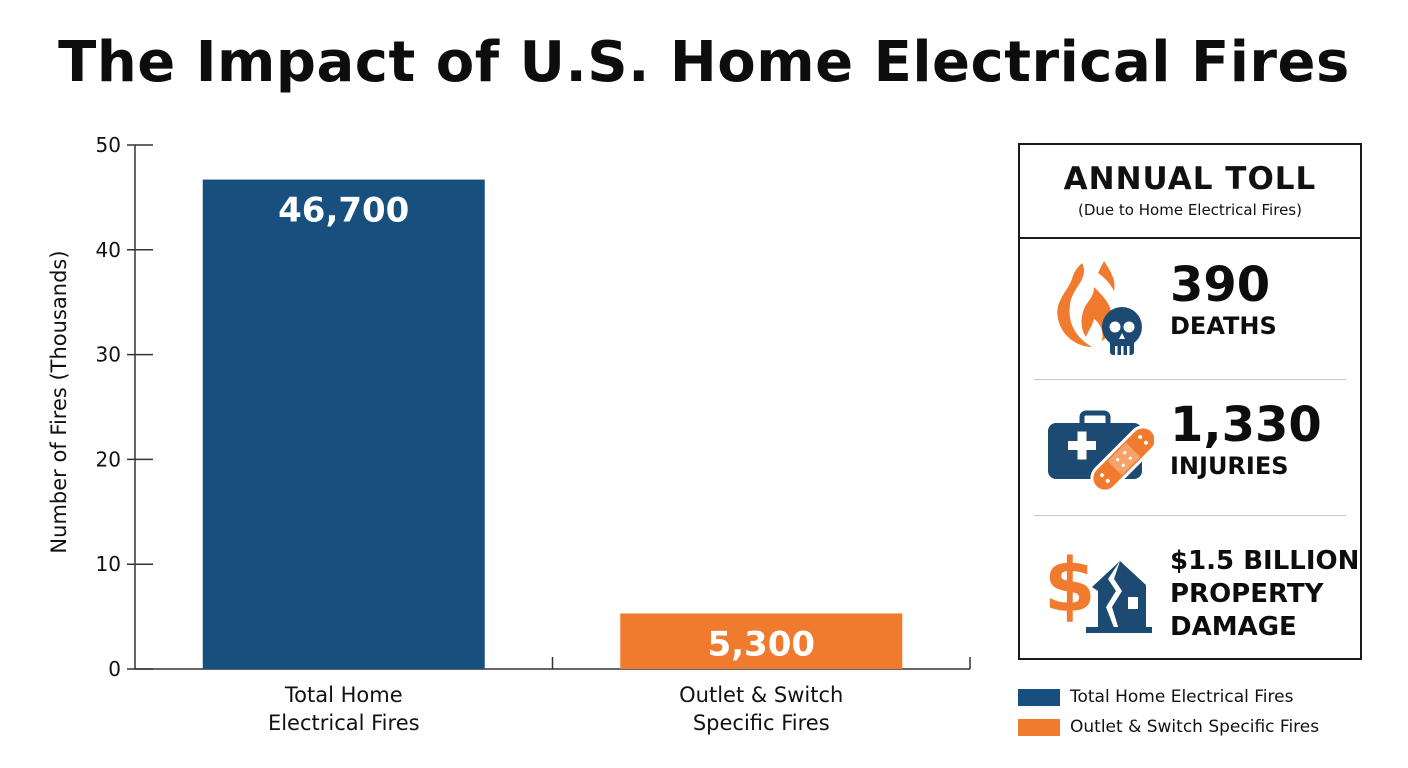 This screenshot has height=768, width=1408. I want to click on legend-label-outlet: Outlet & Switch Specific Fires, so click(1195, 727).